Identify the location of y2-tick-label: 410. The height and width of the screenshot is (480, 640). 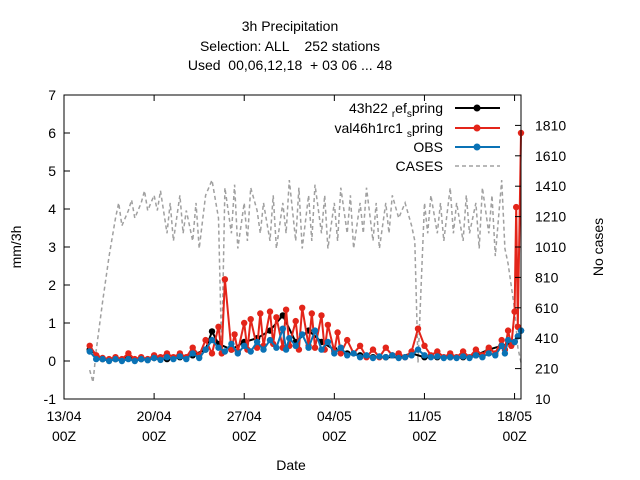
(547, 338).